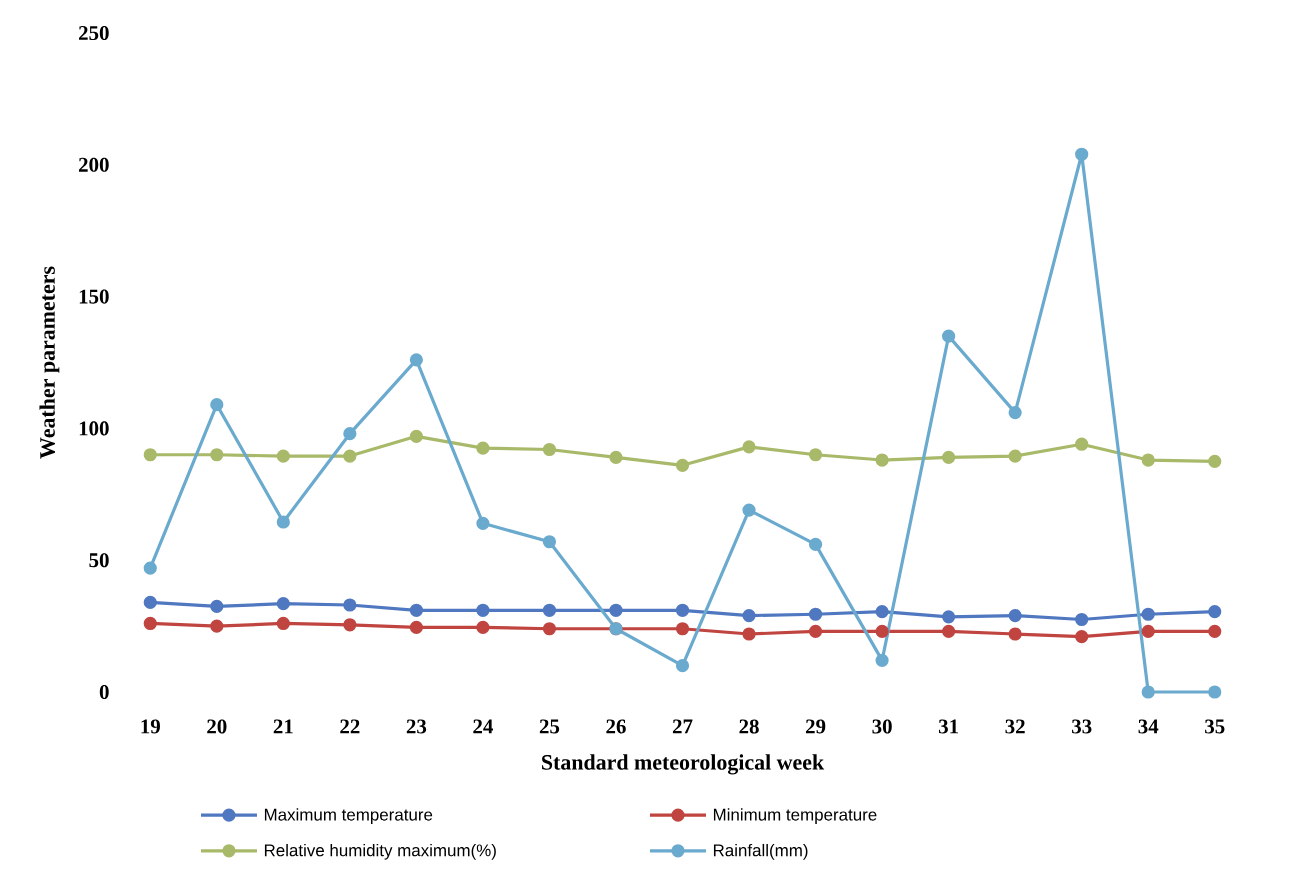 This screenshot has height=892, width=1290. I want to click on y-tick-label: 150, so click(94, 296).